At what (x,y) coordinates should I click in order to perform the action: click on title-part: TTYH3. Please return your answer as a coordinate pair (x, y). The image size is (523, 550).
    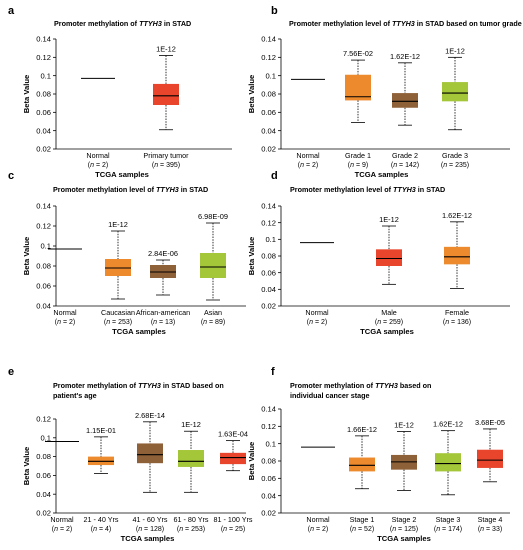
    Looking at the image, I should click on (386, 385).